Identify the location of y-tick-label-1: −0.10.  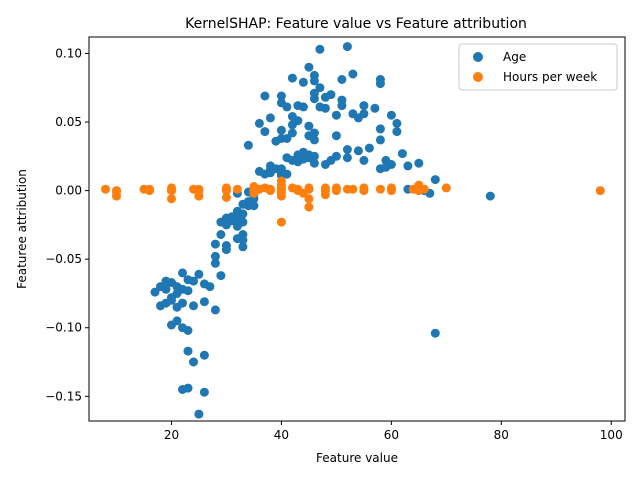
(63, 328).